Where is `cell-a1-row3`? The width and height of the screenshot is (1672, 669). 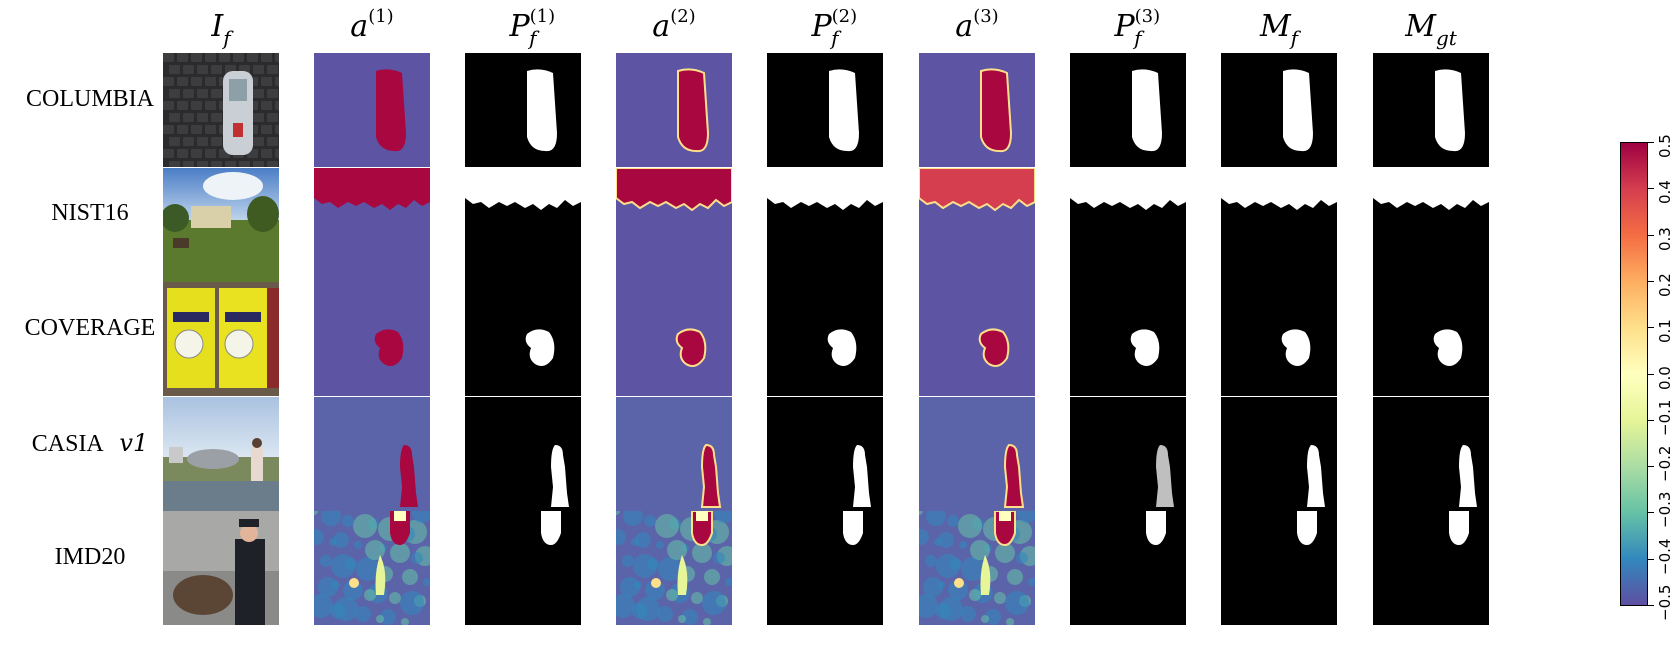
cell-a1-row3 is located at coordinates (372, 454).